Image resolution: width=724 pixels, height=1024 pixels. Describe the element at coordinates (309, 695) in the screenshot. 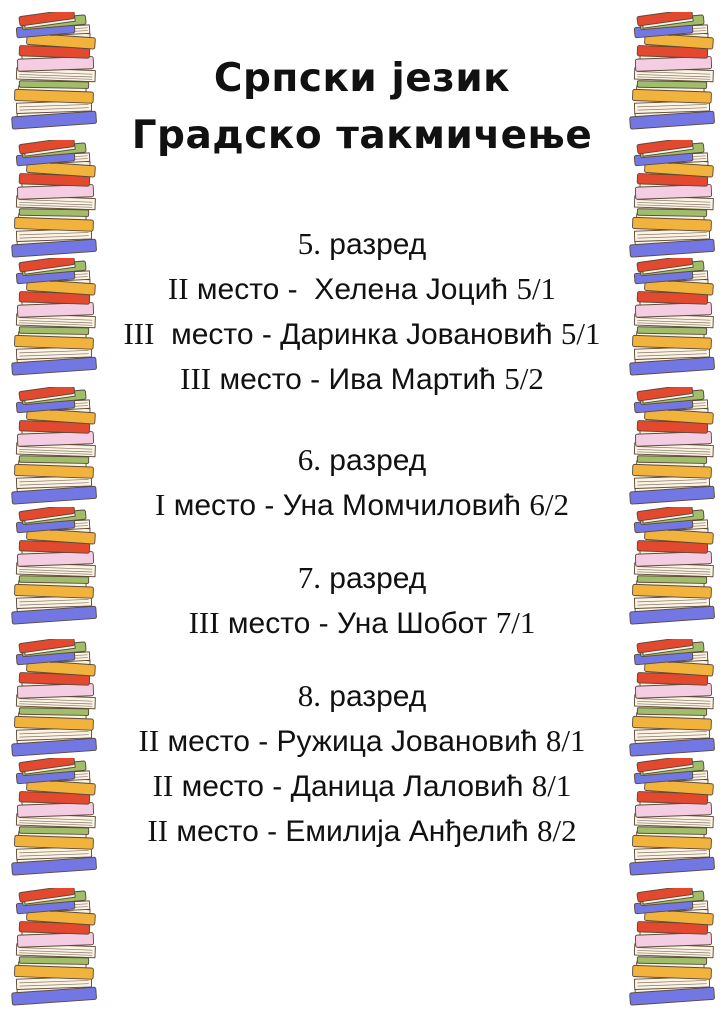

I see `grade-number: 8.` at that location.